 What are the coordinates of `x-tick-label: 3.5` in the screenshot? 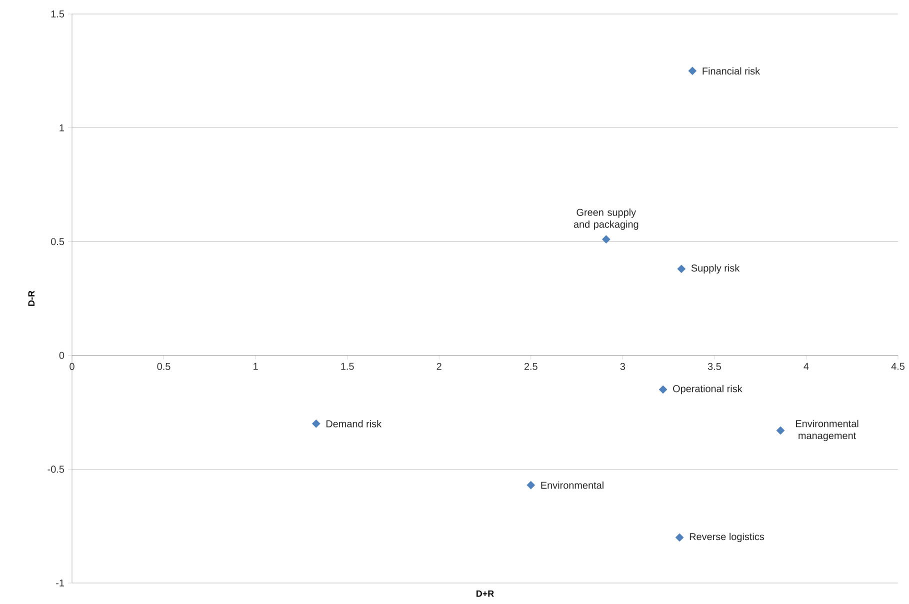 It's located at (714, 366).